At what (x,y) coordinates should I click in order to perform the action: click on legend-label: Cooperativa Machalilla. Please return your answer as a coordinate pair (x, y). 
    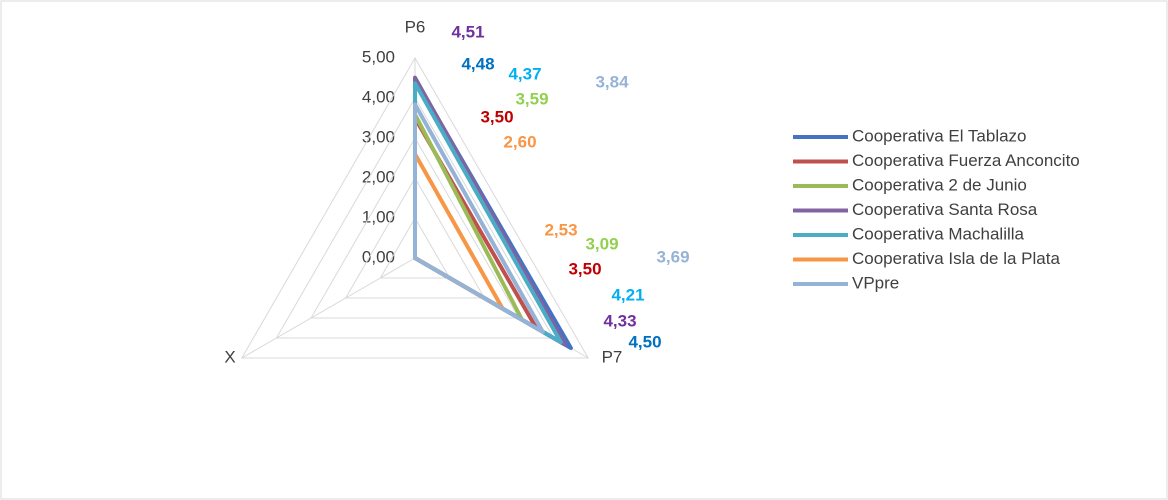
    Looking at the image, I should click on (938, 233).